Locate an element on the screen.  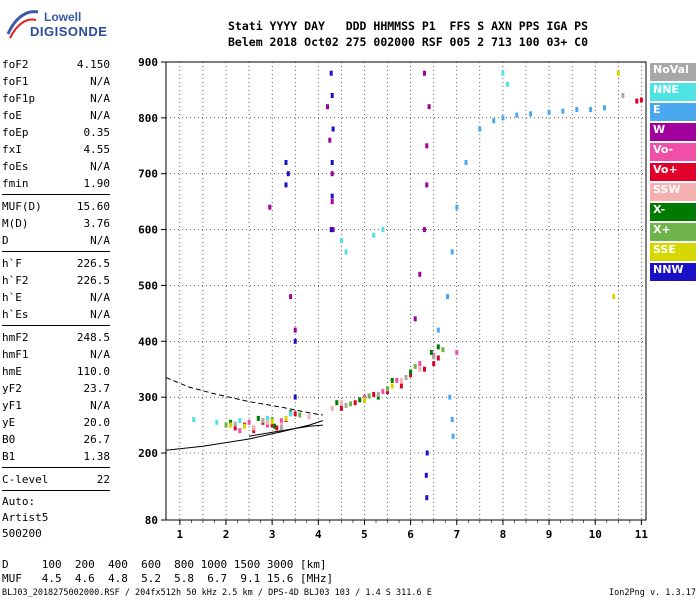
param-row: M(D) 3.76 is located at coordinates (56, 223).